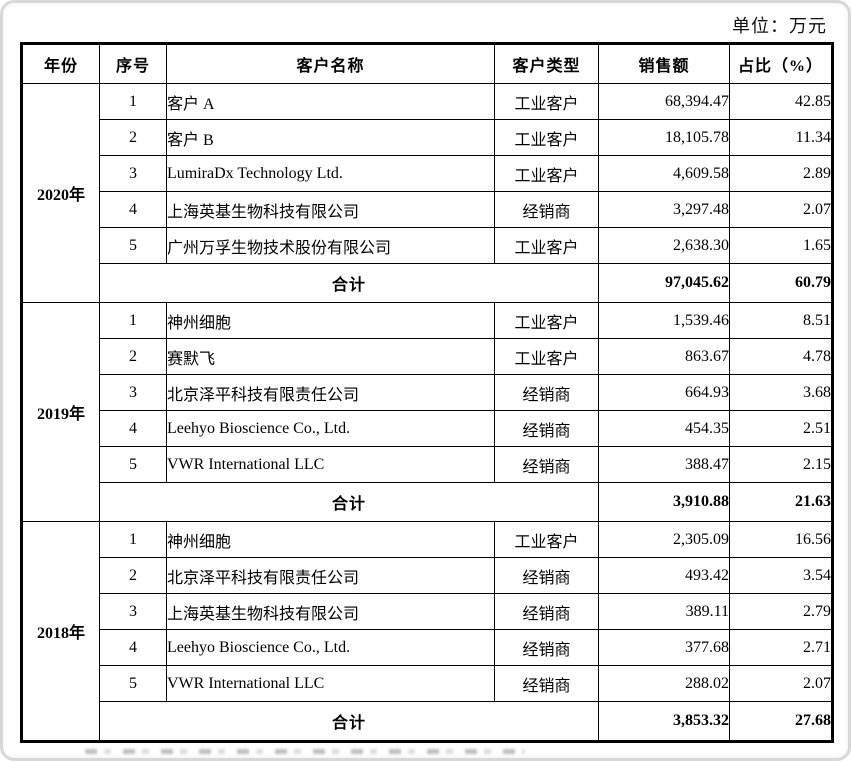 The width and height of the screenshot is (851, 761). I want to click on header-year: 年份, so click(60, 63).